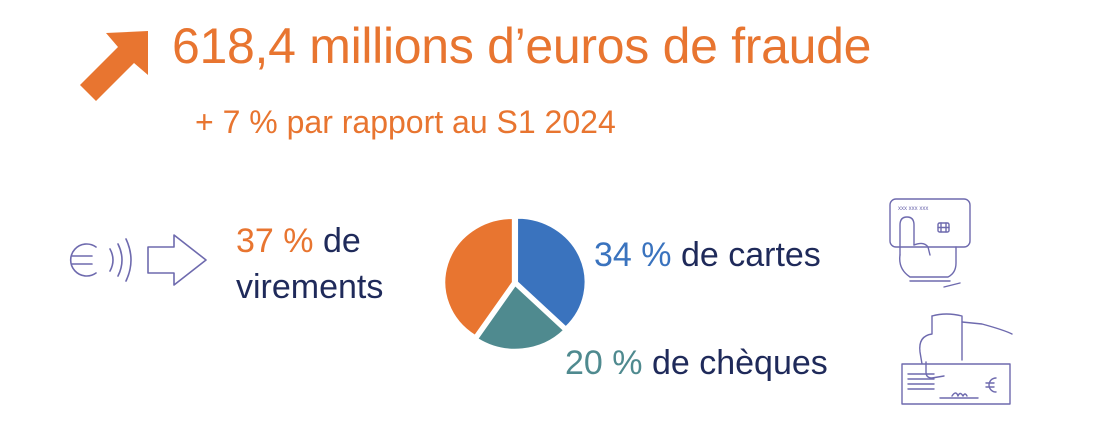 The image size is (1114, 442). Describe the element at coordinates (309, 264) in the screenshot. I see `label-virements: 37 % de virements` at that location.